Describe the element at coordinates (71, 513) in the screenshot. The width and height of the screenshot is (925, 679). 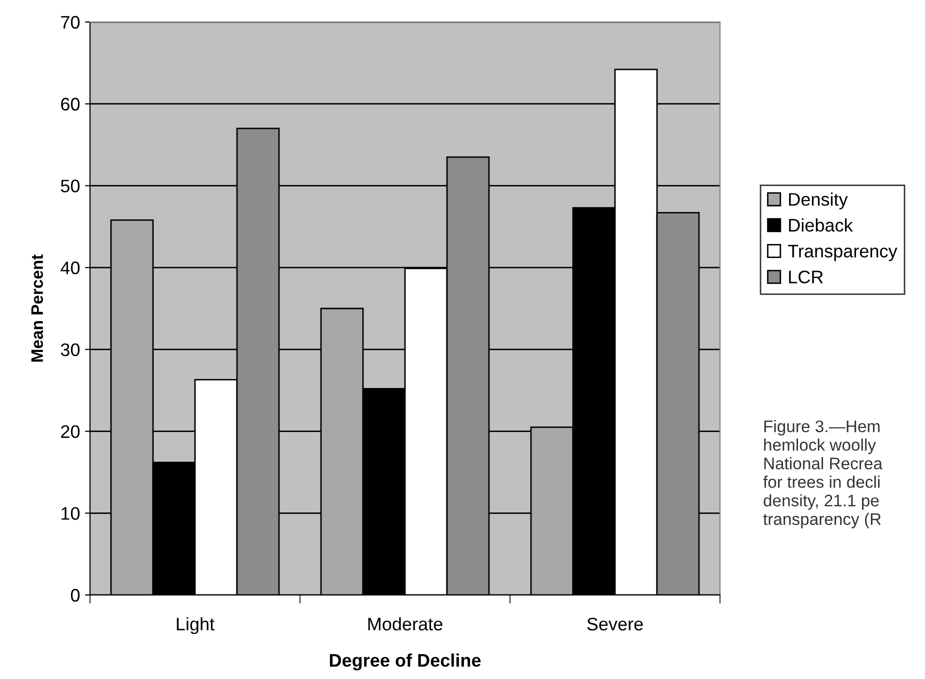
I see `y-tick-label: 10` at that location.